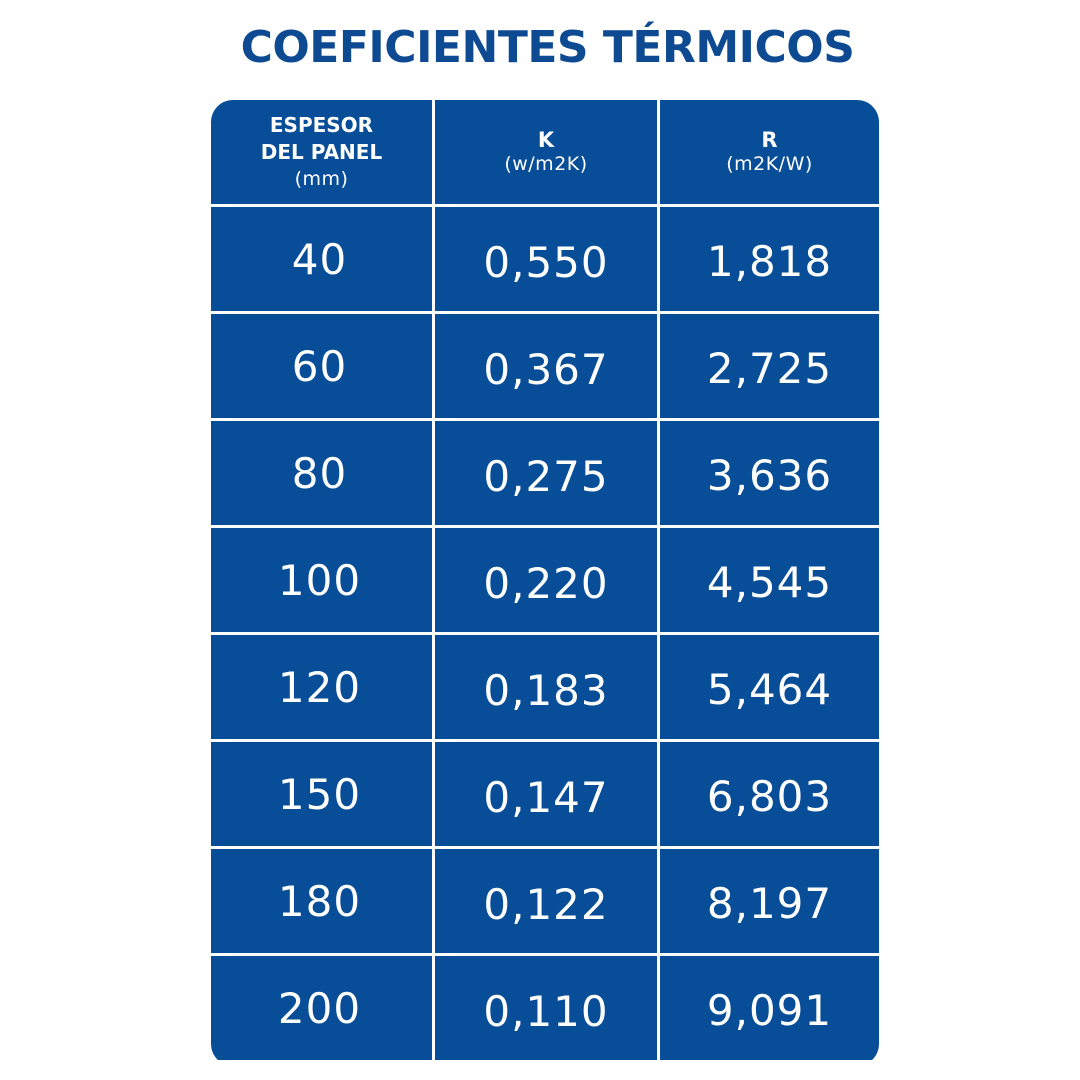 The height and width of the screenshot is (1080, 1080). What do you see at coordinates (321, 580) in the screenshot?
I see `table-cell-espesor: 100` at bounding box center [321, 580].